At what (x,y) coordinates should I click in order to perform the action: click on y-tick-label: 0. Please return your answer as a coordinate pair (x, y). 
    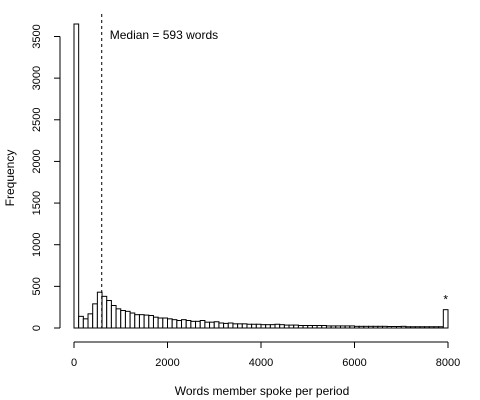
    Looking at the image, I should click on (37, 328).